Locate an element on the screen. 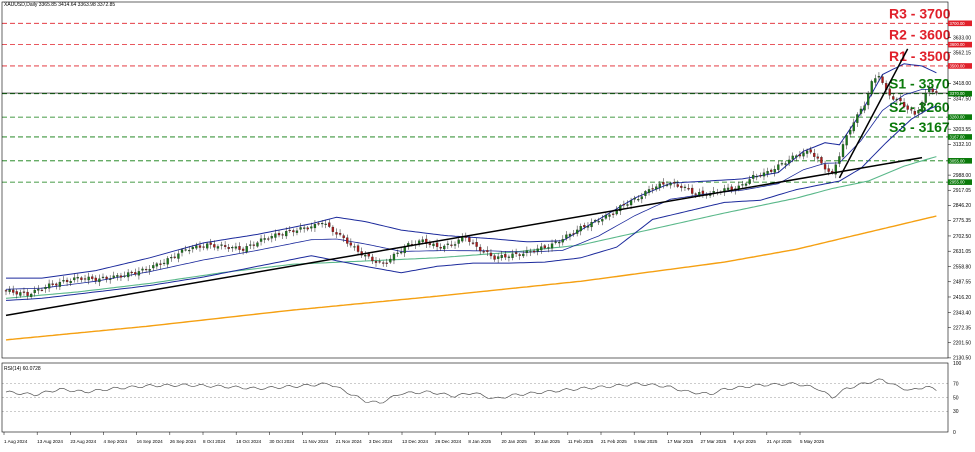  x-tick-label: 21 Nov 2024 is located at coordinates (349, 441).